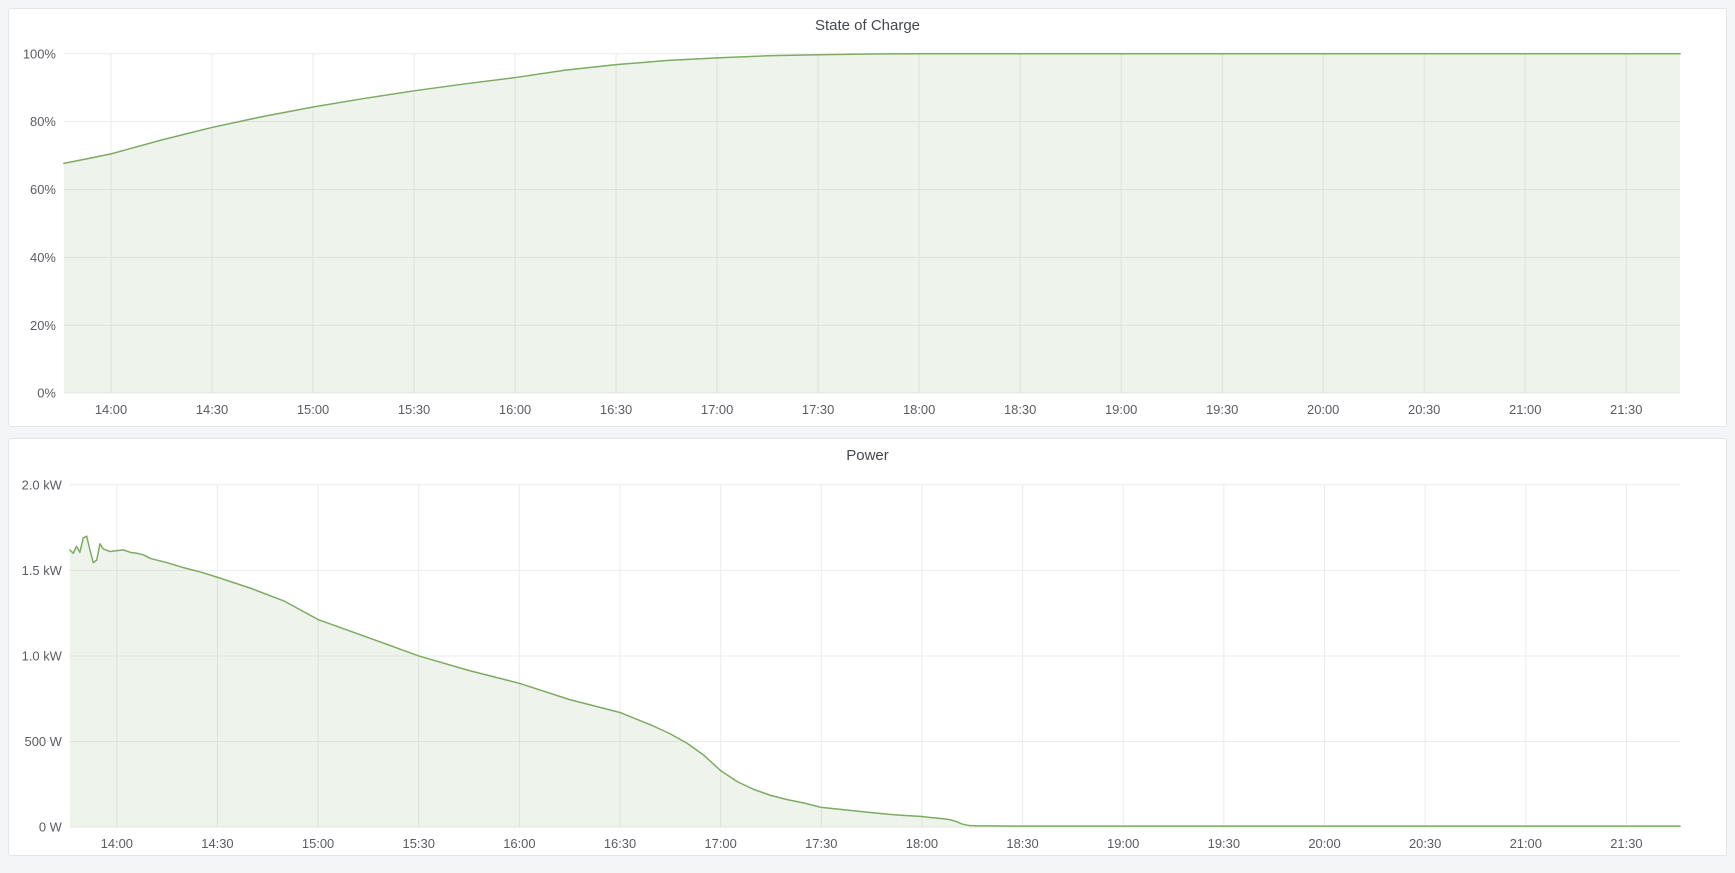 The height and width of the screenshot is (873, 1735). I want to click on y-tick-label: 0%, so click(46, 393).